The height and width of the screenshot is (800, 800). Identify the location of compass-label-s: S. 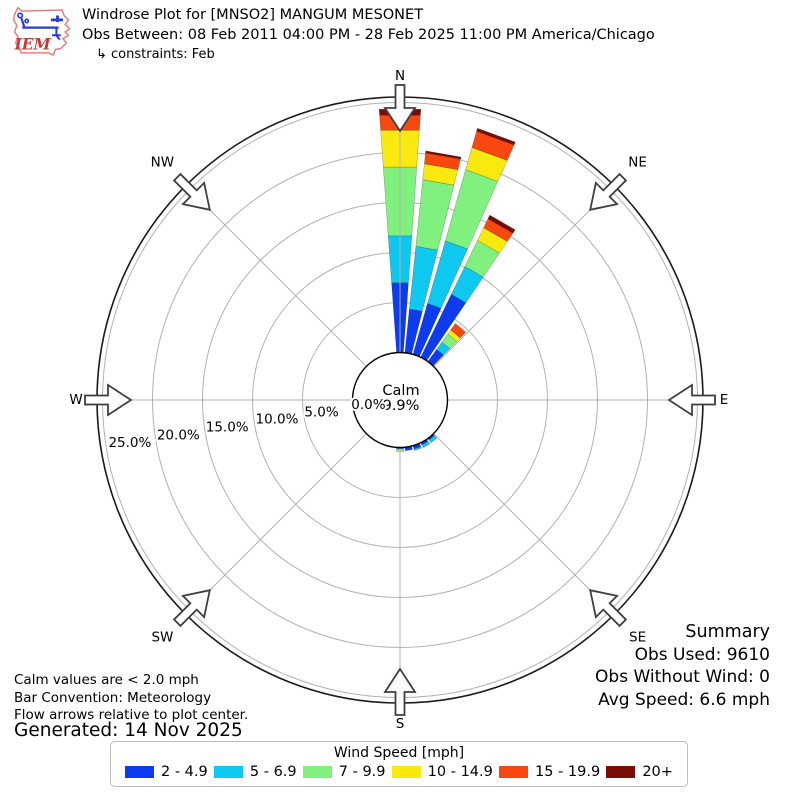
(400, 724).